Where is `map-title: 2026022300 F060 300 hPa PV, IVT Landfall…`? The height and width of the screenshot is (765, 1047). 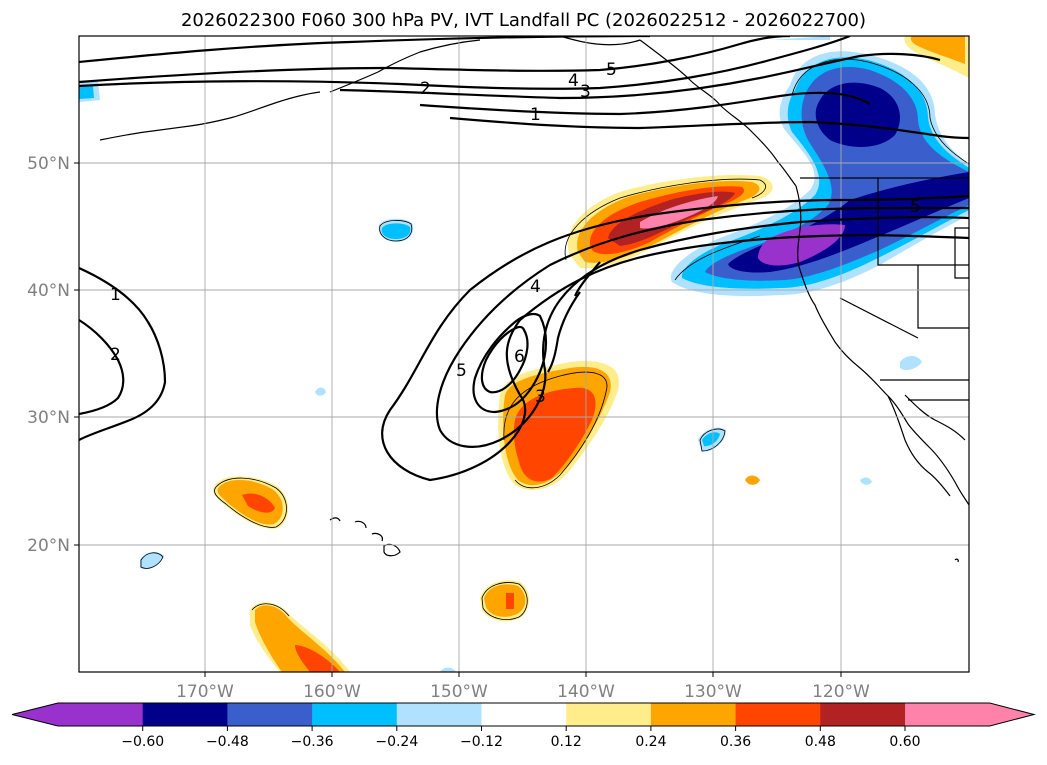 map-title: 2026022300 F060 300 hPa PV, IVT Landfall… is located at coordinates (523, 20).